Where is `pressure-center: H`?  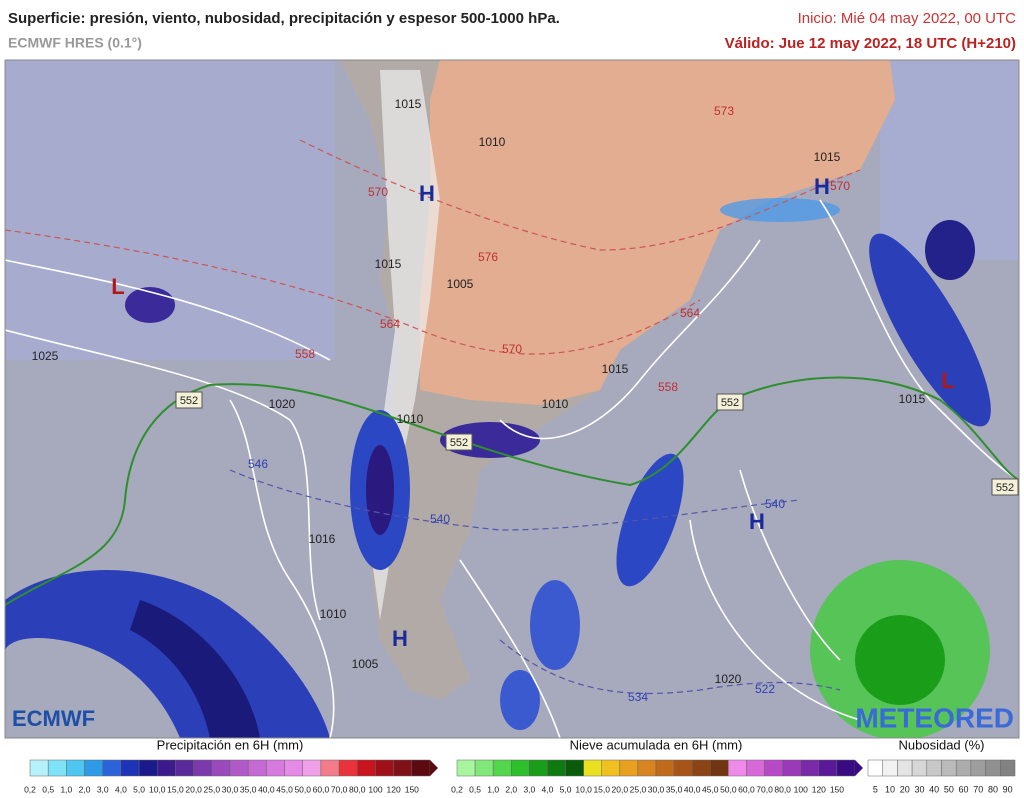 pressure-center: H is located at coordinates (427, 193).